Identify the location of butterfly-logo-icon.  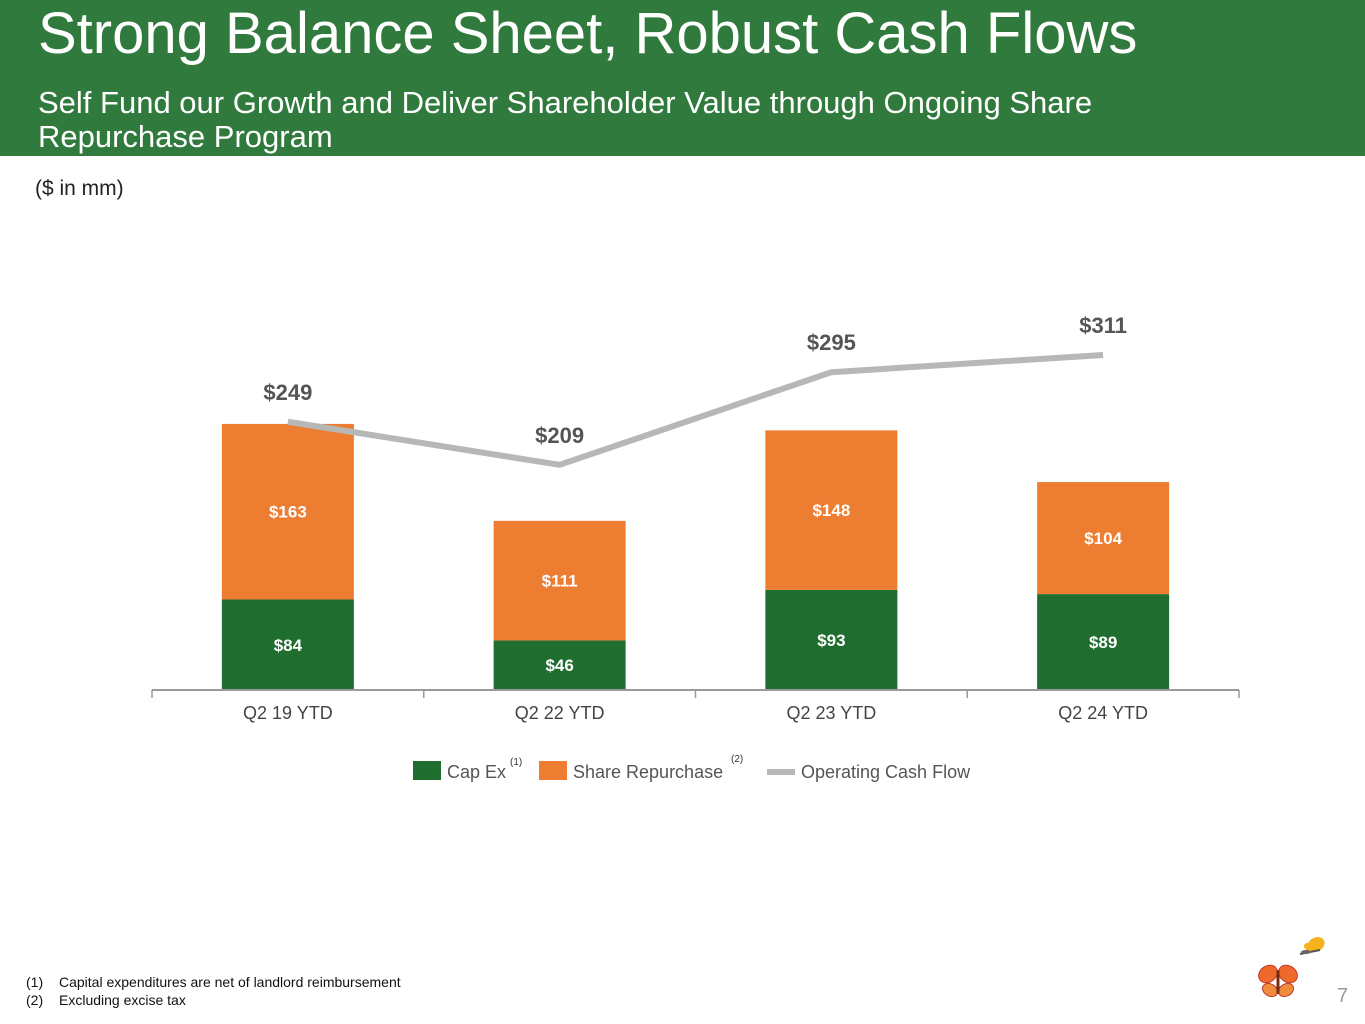
(1291, 967).